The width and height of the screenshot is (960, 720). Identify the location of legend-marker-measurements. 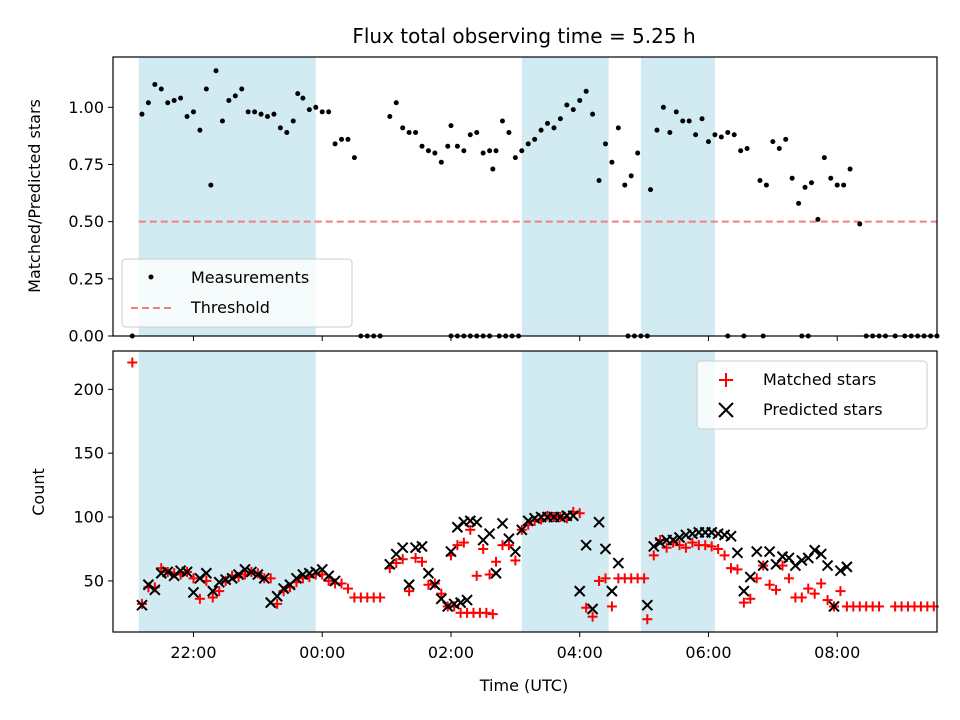
(151, 277).